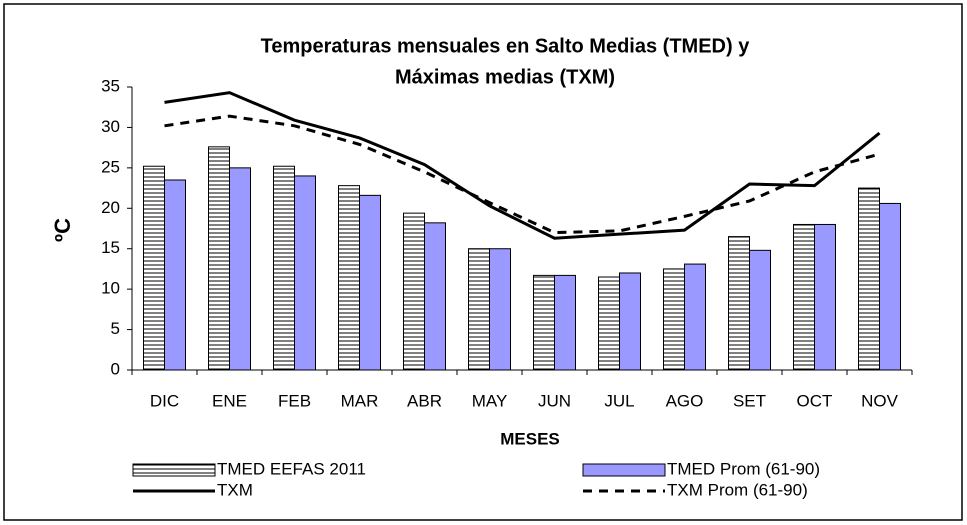 This screenshot has height=525, width=967. Describe the element at coordinates (749, 400) in the screenshot. I see `x-tick-label: SET` at that location.